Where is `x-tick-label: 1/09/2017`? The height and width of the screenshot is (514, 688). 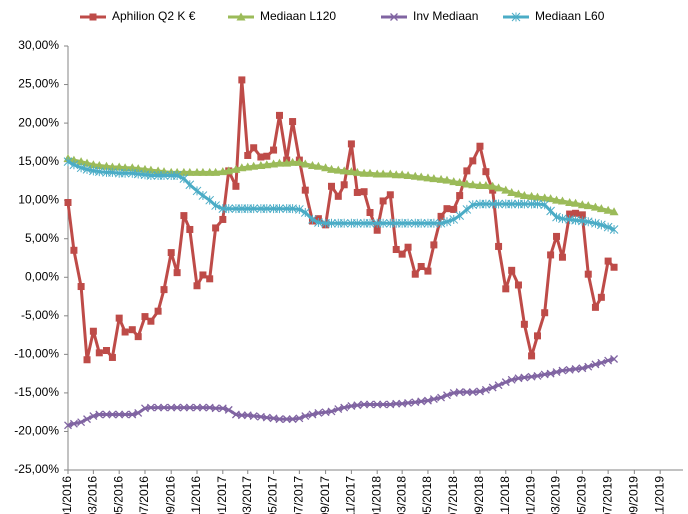
x-tick-label: 1/09/2017 is located at coordinates (325, 495).